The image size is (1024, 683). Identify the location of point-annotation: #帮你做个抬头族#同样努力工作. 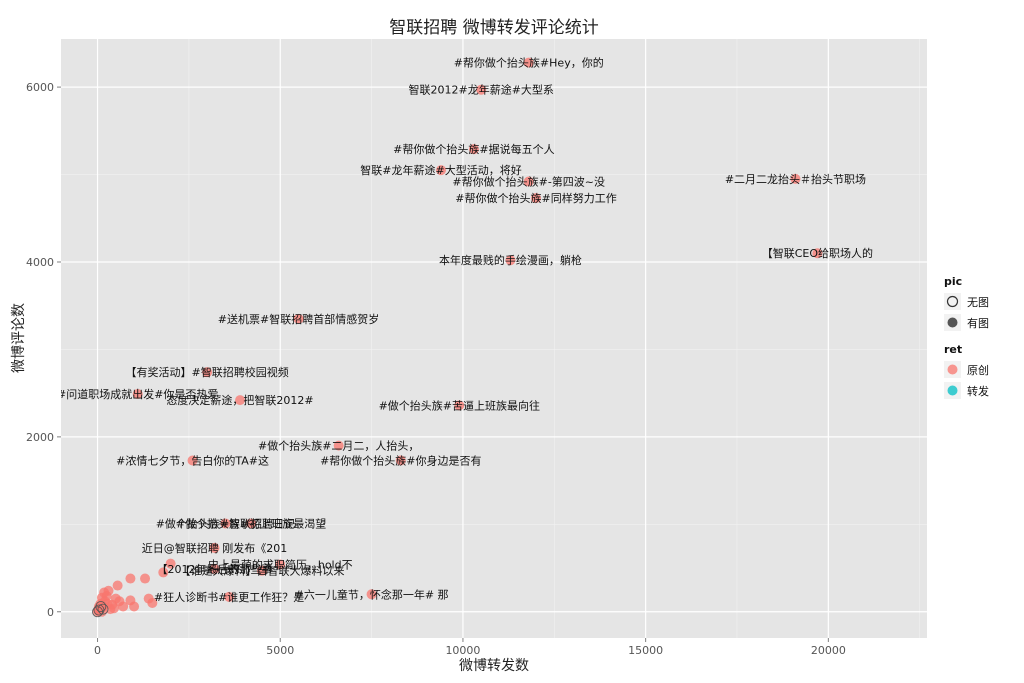
(535, 198).